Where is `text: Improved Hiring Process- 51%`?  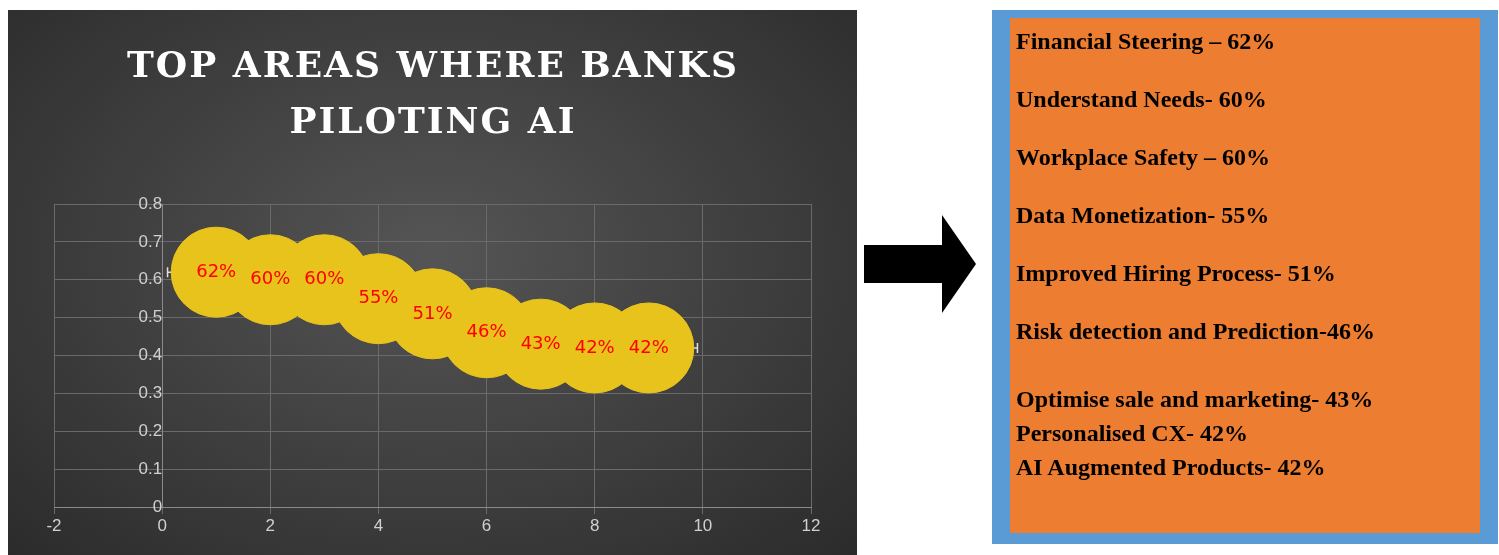 text: Improved Hiring Process- 51% is located at coordinates (1176, 273).